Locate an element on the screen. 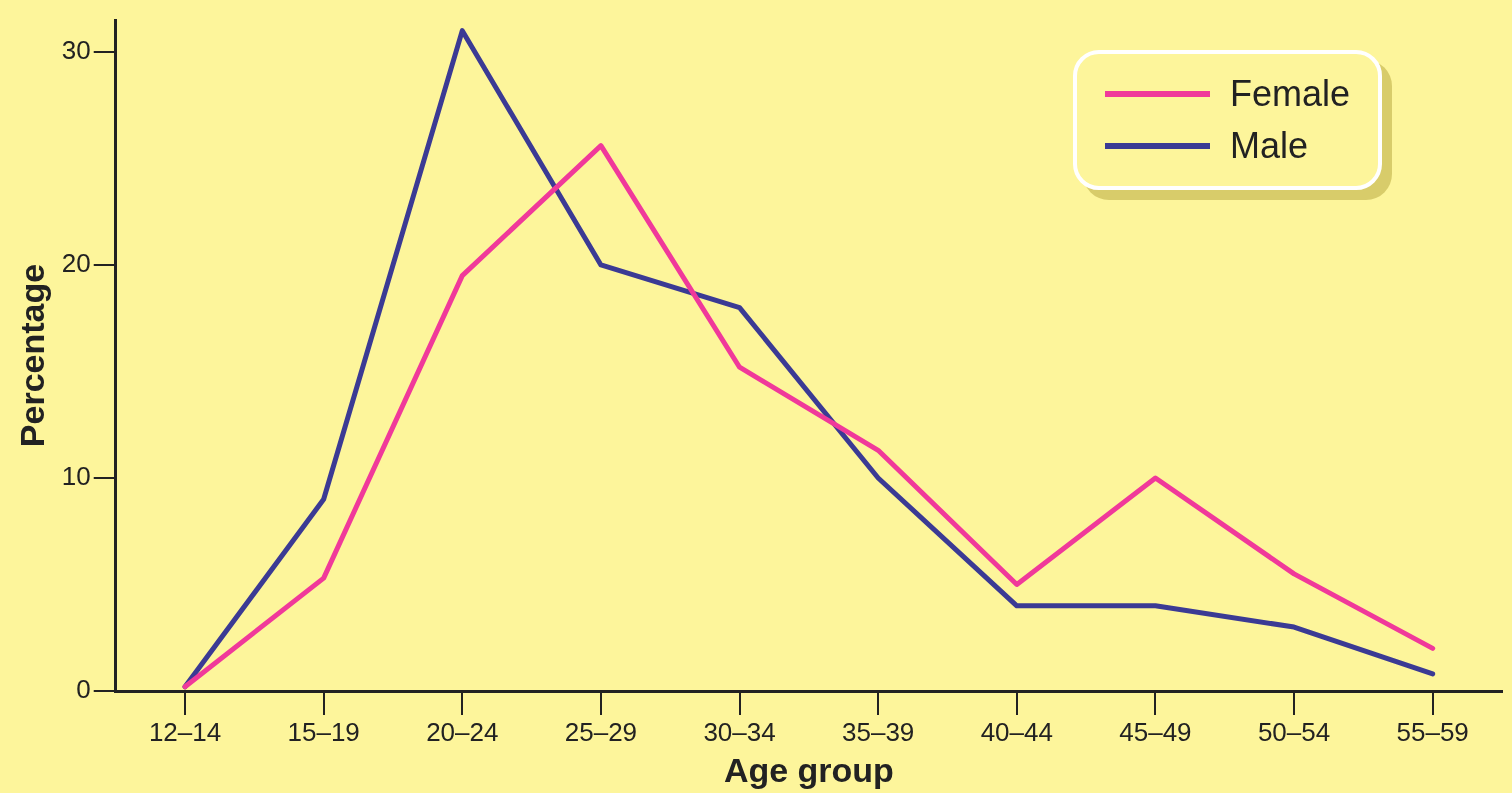 The height and width of the screenshot is (793, 1512). x-tick-label: 20–24 is located at coordinates (462, 731).